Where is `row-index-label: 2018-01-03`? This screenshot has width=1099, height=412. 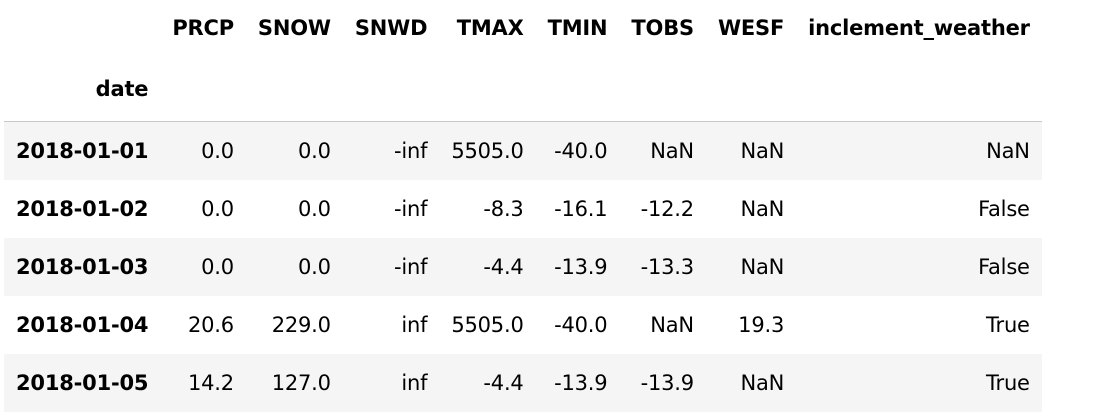 row-index-label: 2018-01-03 is located at coordinates (82, 266).